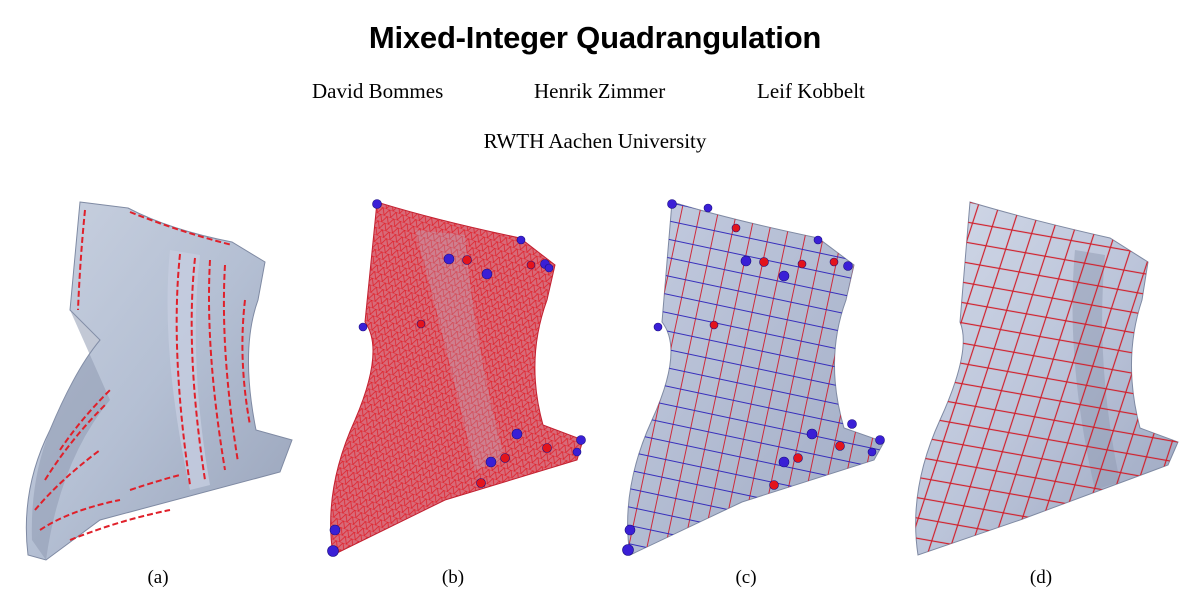 Image resolution: width=1190 pixels, height=610 pixels. I want to click on panel-b-image, so click(456, 378).